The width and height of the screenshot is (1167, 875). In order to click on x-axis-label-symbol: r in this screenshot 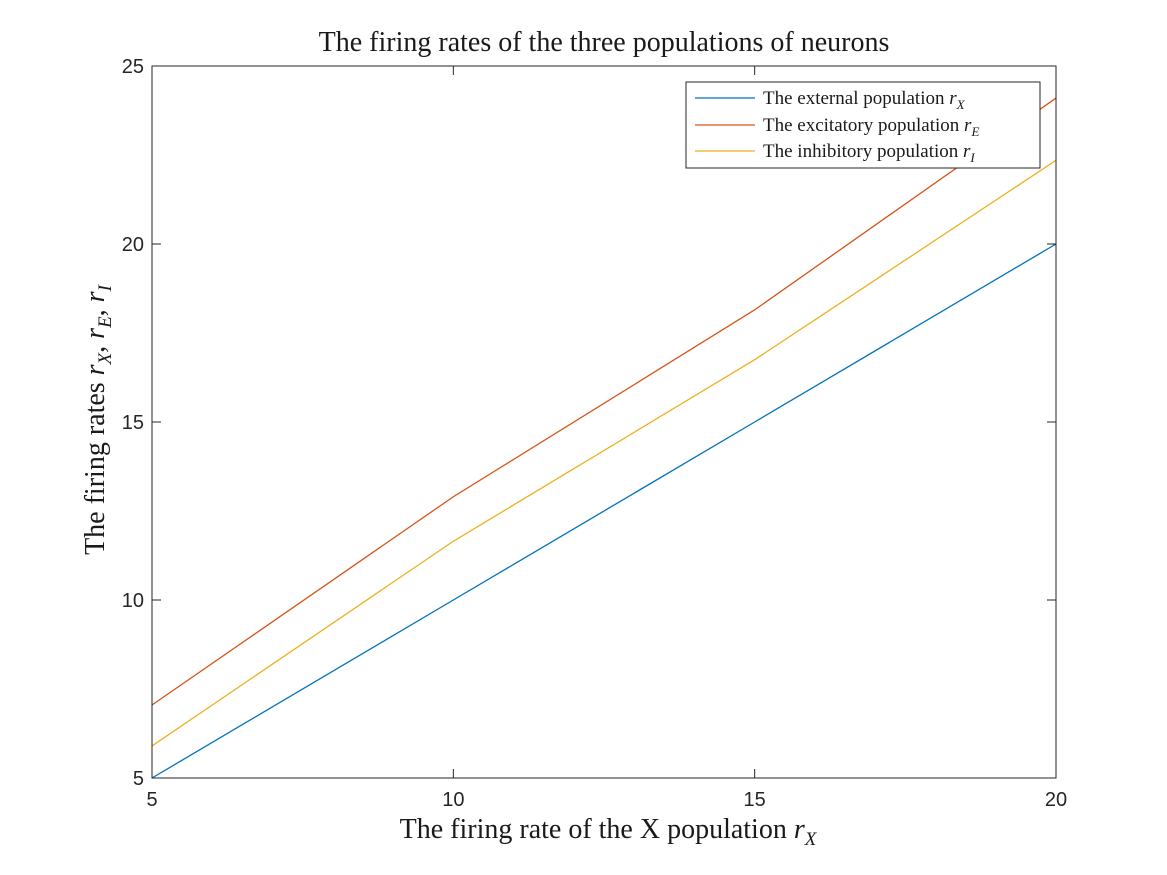, I will do `click(799, 829)`.